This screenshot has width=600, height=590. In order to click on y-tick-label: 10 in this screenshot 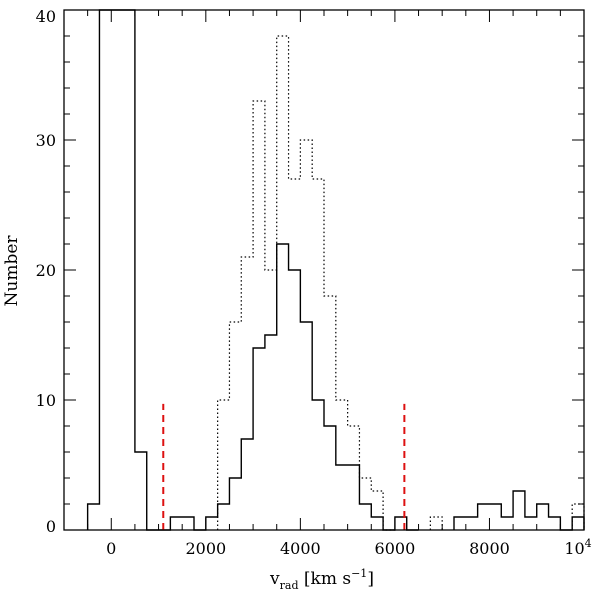, I will do `click(46, 400)`.